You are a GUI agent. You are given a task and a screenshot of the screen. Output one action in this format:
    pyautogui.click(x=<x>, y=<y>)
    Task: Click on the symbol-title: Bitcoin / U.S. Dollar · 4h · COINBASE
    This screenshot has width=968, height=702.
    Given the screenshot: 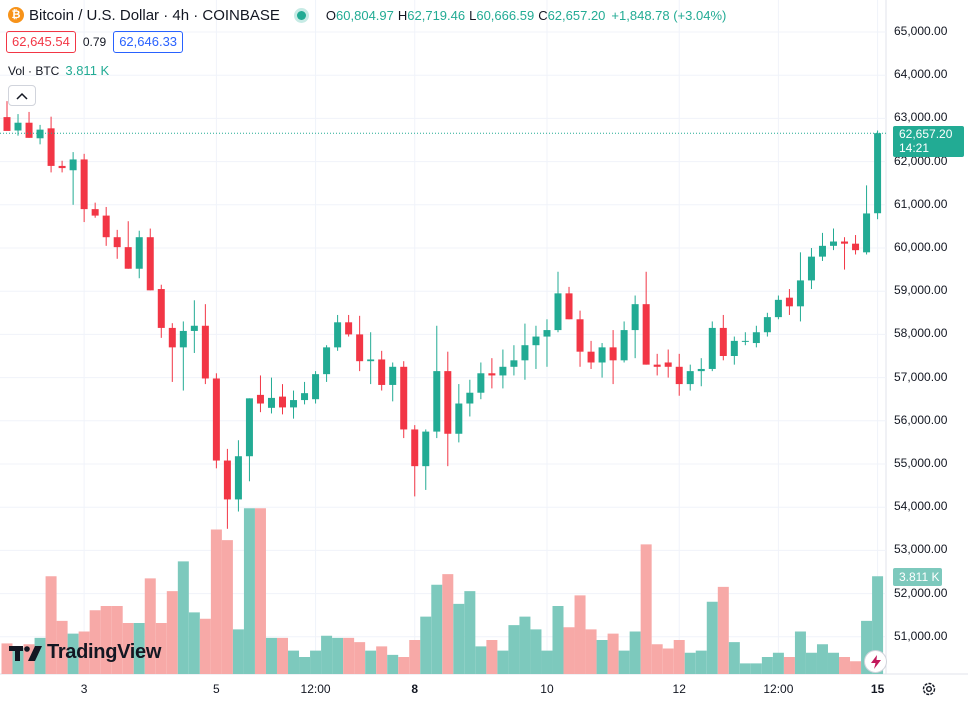 What is the action you would take?
    pyautogui.click(x=154, y=15)
    